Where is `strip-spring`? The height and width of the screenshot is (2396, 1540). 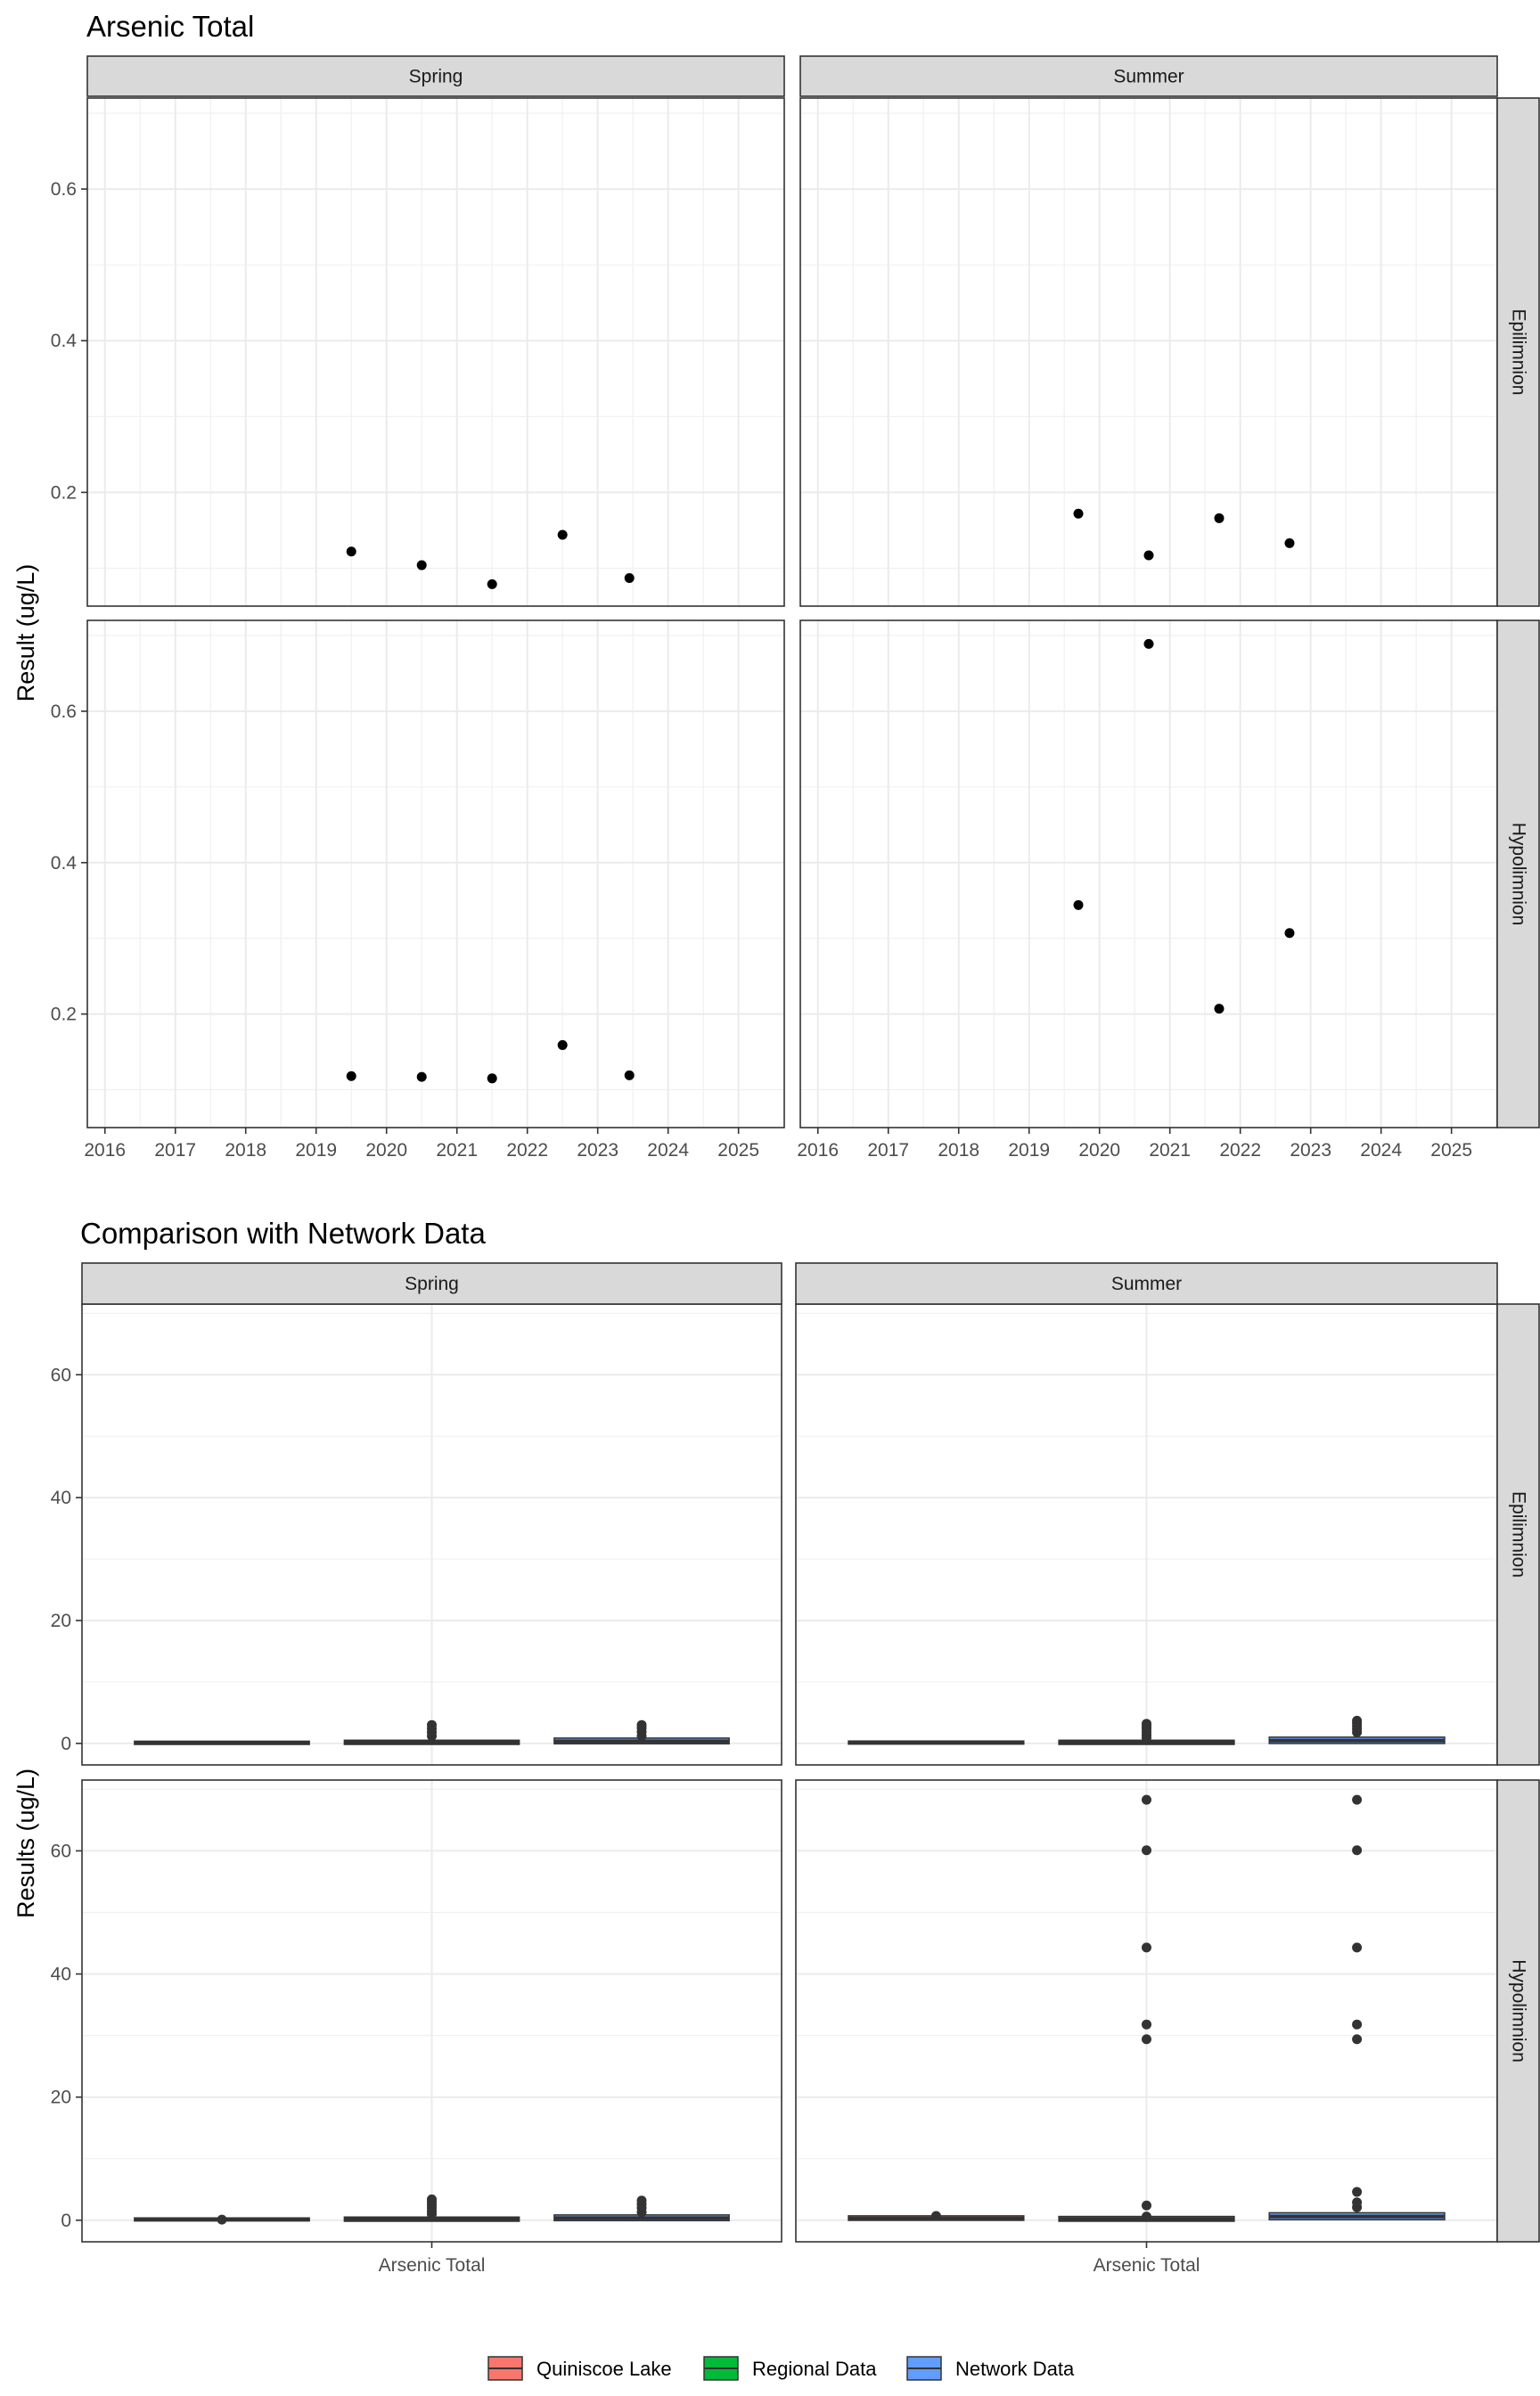
strip-spring is located at coordinates (431, 1283).